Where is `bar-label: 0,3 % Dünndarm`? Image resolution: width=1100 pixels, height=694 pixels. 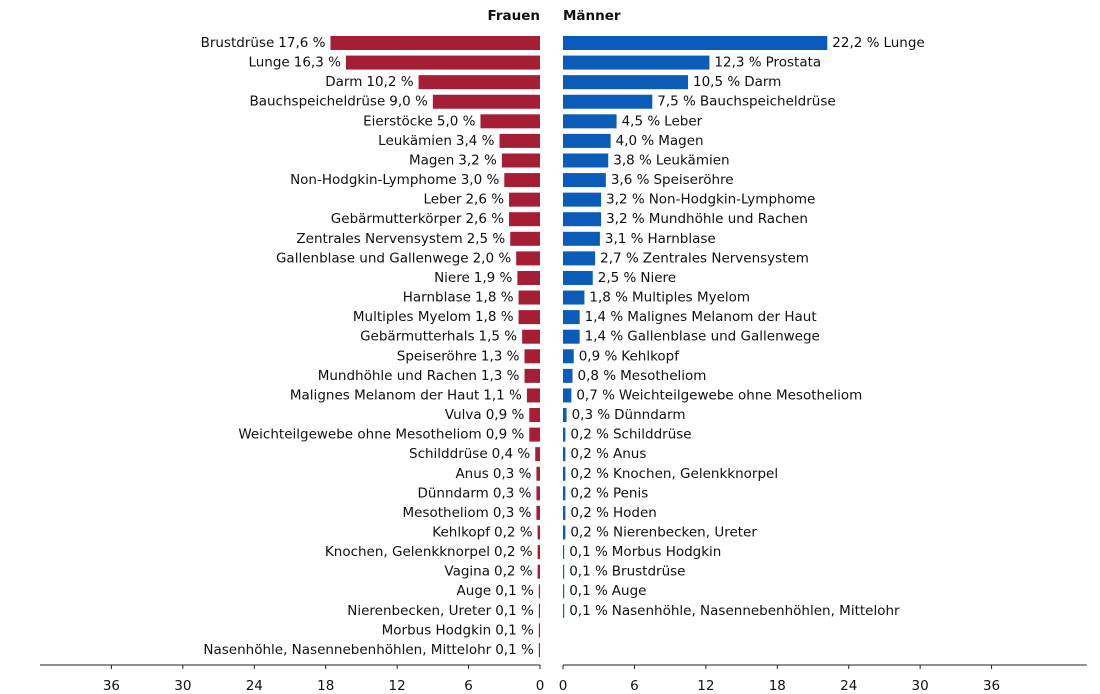 bar-label: 0,3 % Dünndarm is located at coordinates (629, 415).